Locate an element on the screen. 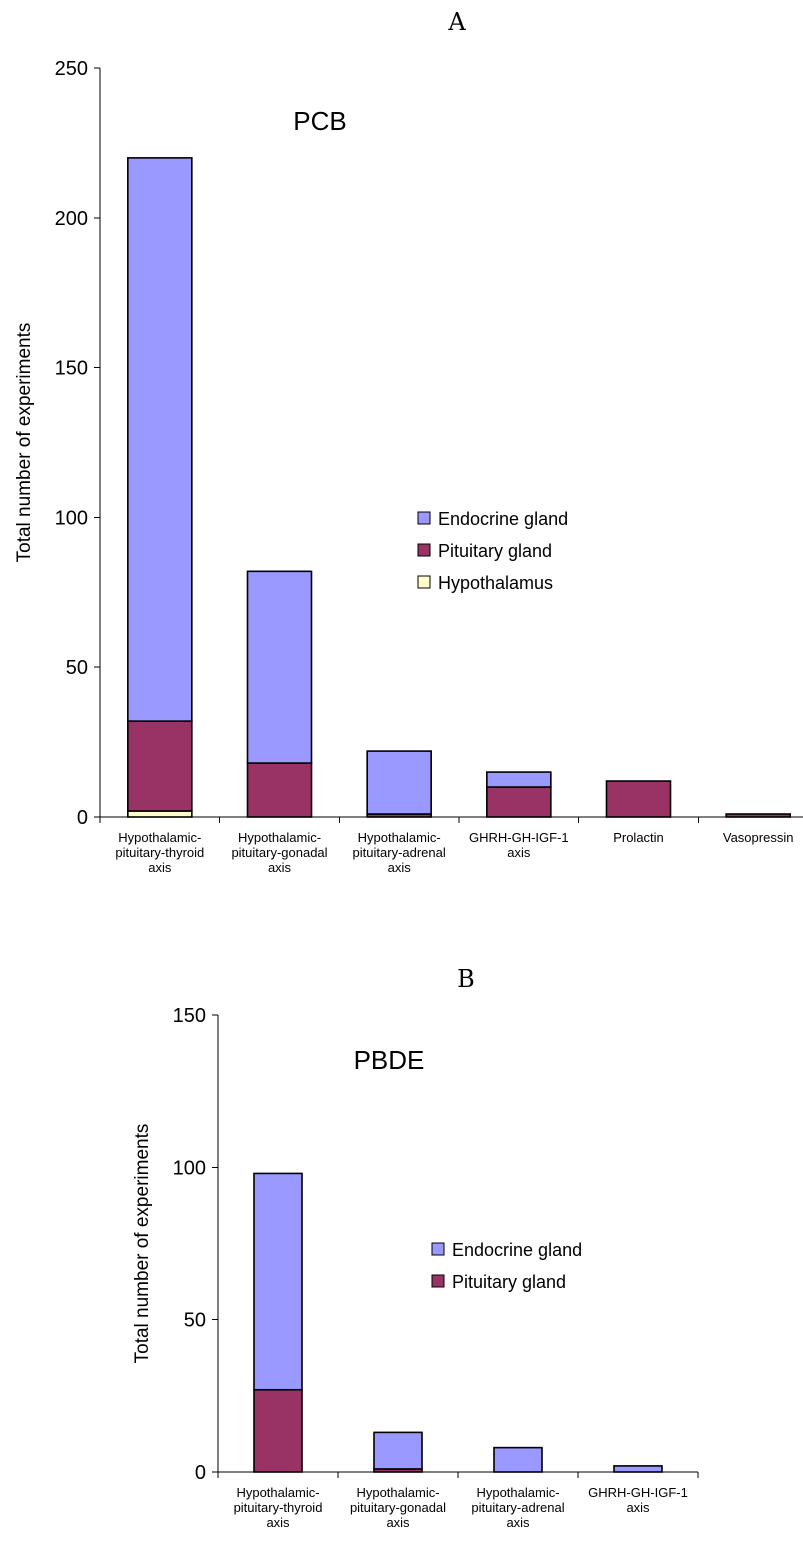  y-tick-label: 250 is located at coordinates (71, 69).